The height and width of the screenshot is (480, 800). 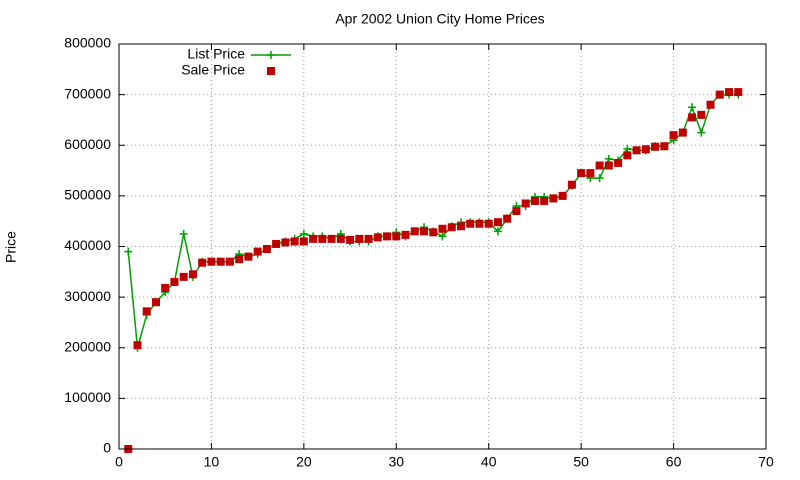 What do you see at coordinates (87, 397) in the screenshot?
I see `y-tick-label: 100000` at bounding box center [87, 397].